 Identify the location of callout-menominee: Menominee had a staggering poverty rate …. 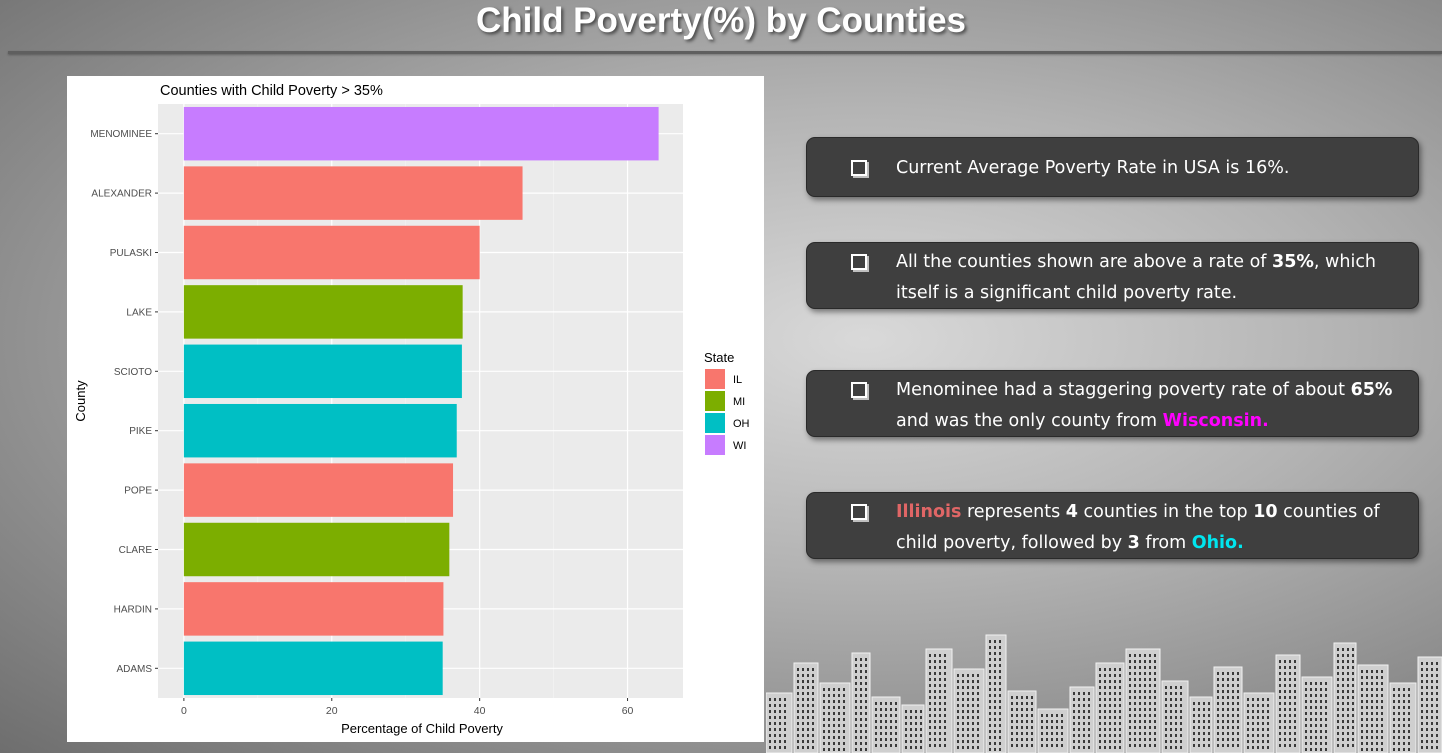
(1112, 403).